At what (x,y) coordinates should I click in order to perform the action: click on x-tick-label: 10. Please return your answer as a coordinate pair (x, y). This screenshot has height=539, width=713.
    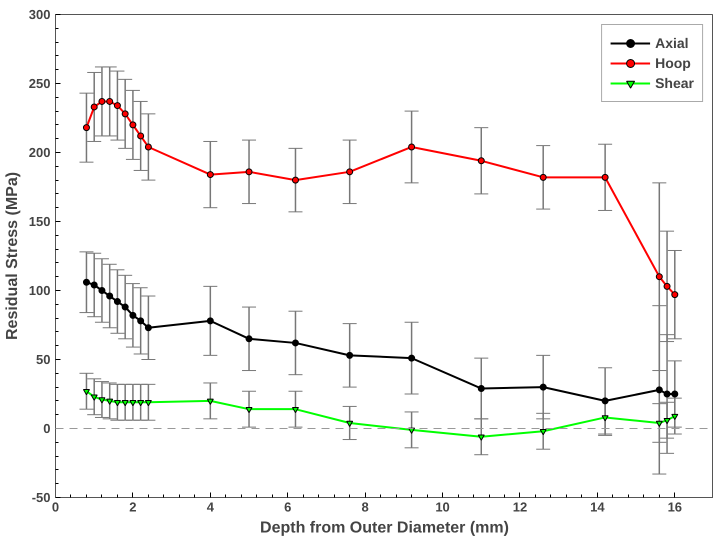
    Looking at the image, I should click on (442, 507).